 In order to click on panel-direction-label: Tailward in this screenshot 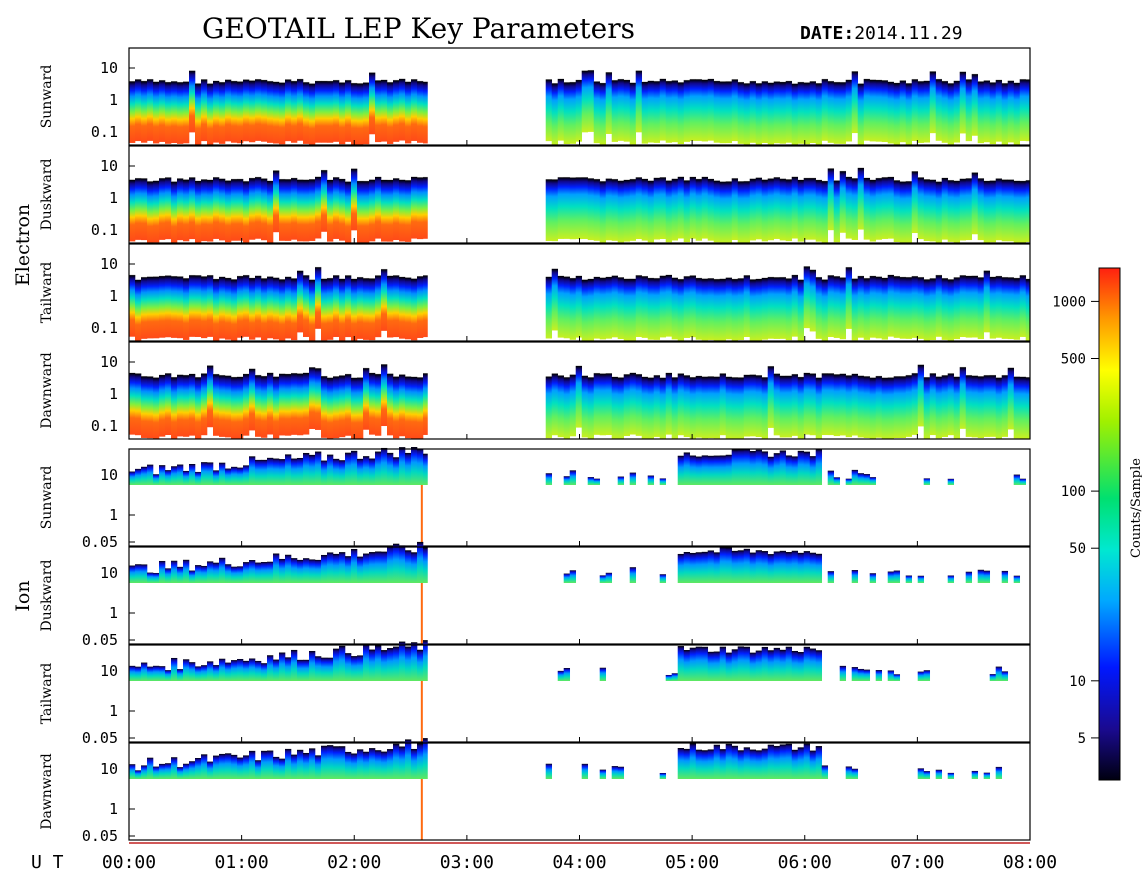, I will do `click(47, 293)`.